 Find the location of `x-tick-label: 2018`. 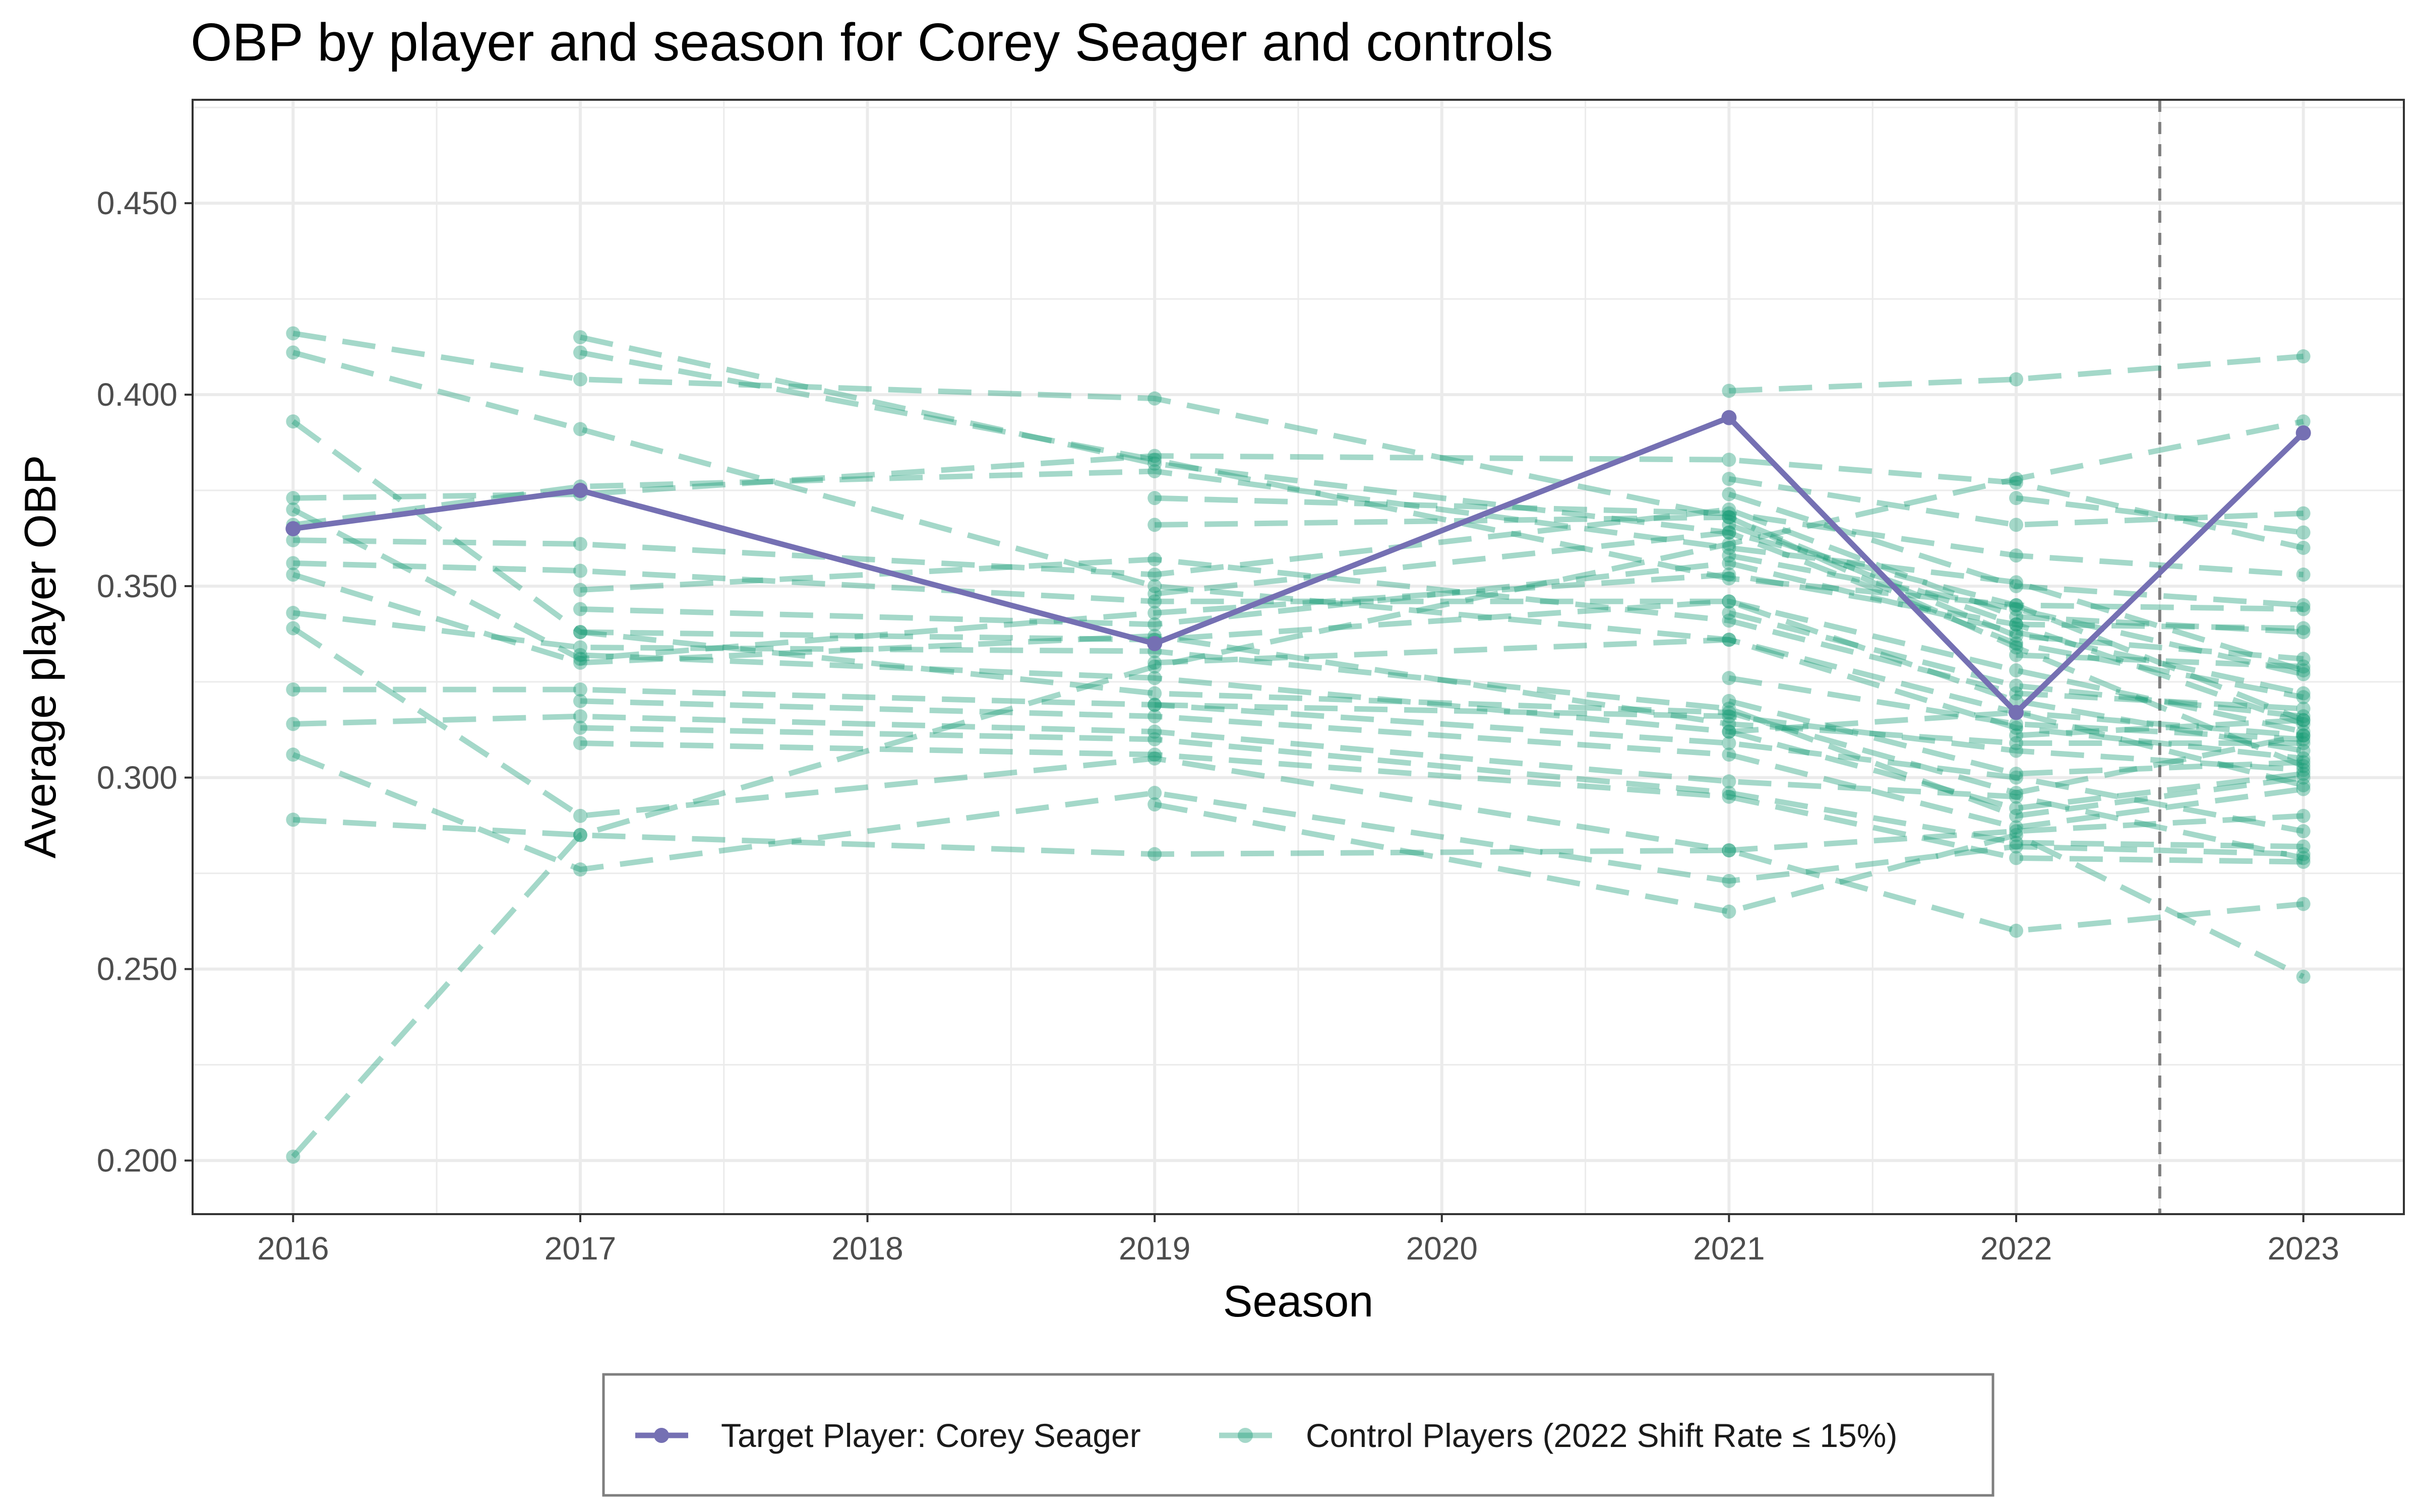

x-tick-label: 2018 is located at coordinates (867, 1248).